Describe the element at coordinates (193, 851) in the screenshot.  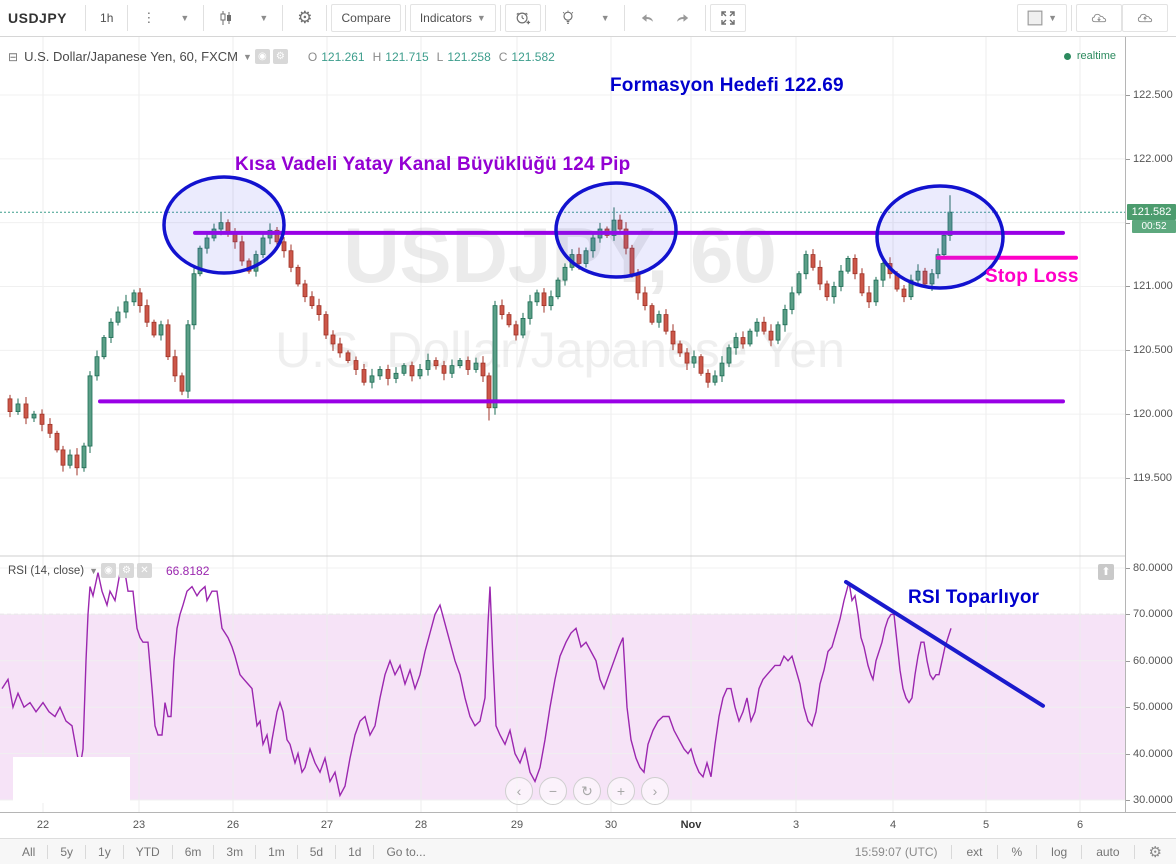
I see `range-button-6m: 6m` at that location.